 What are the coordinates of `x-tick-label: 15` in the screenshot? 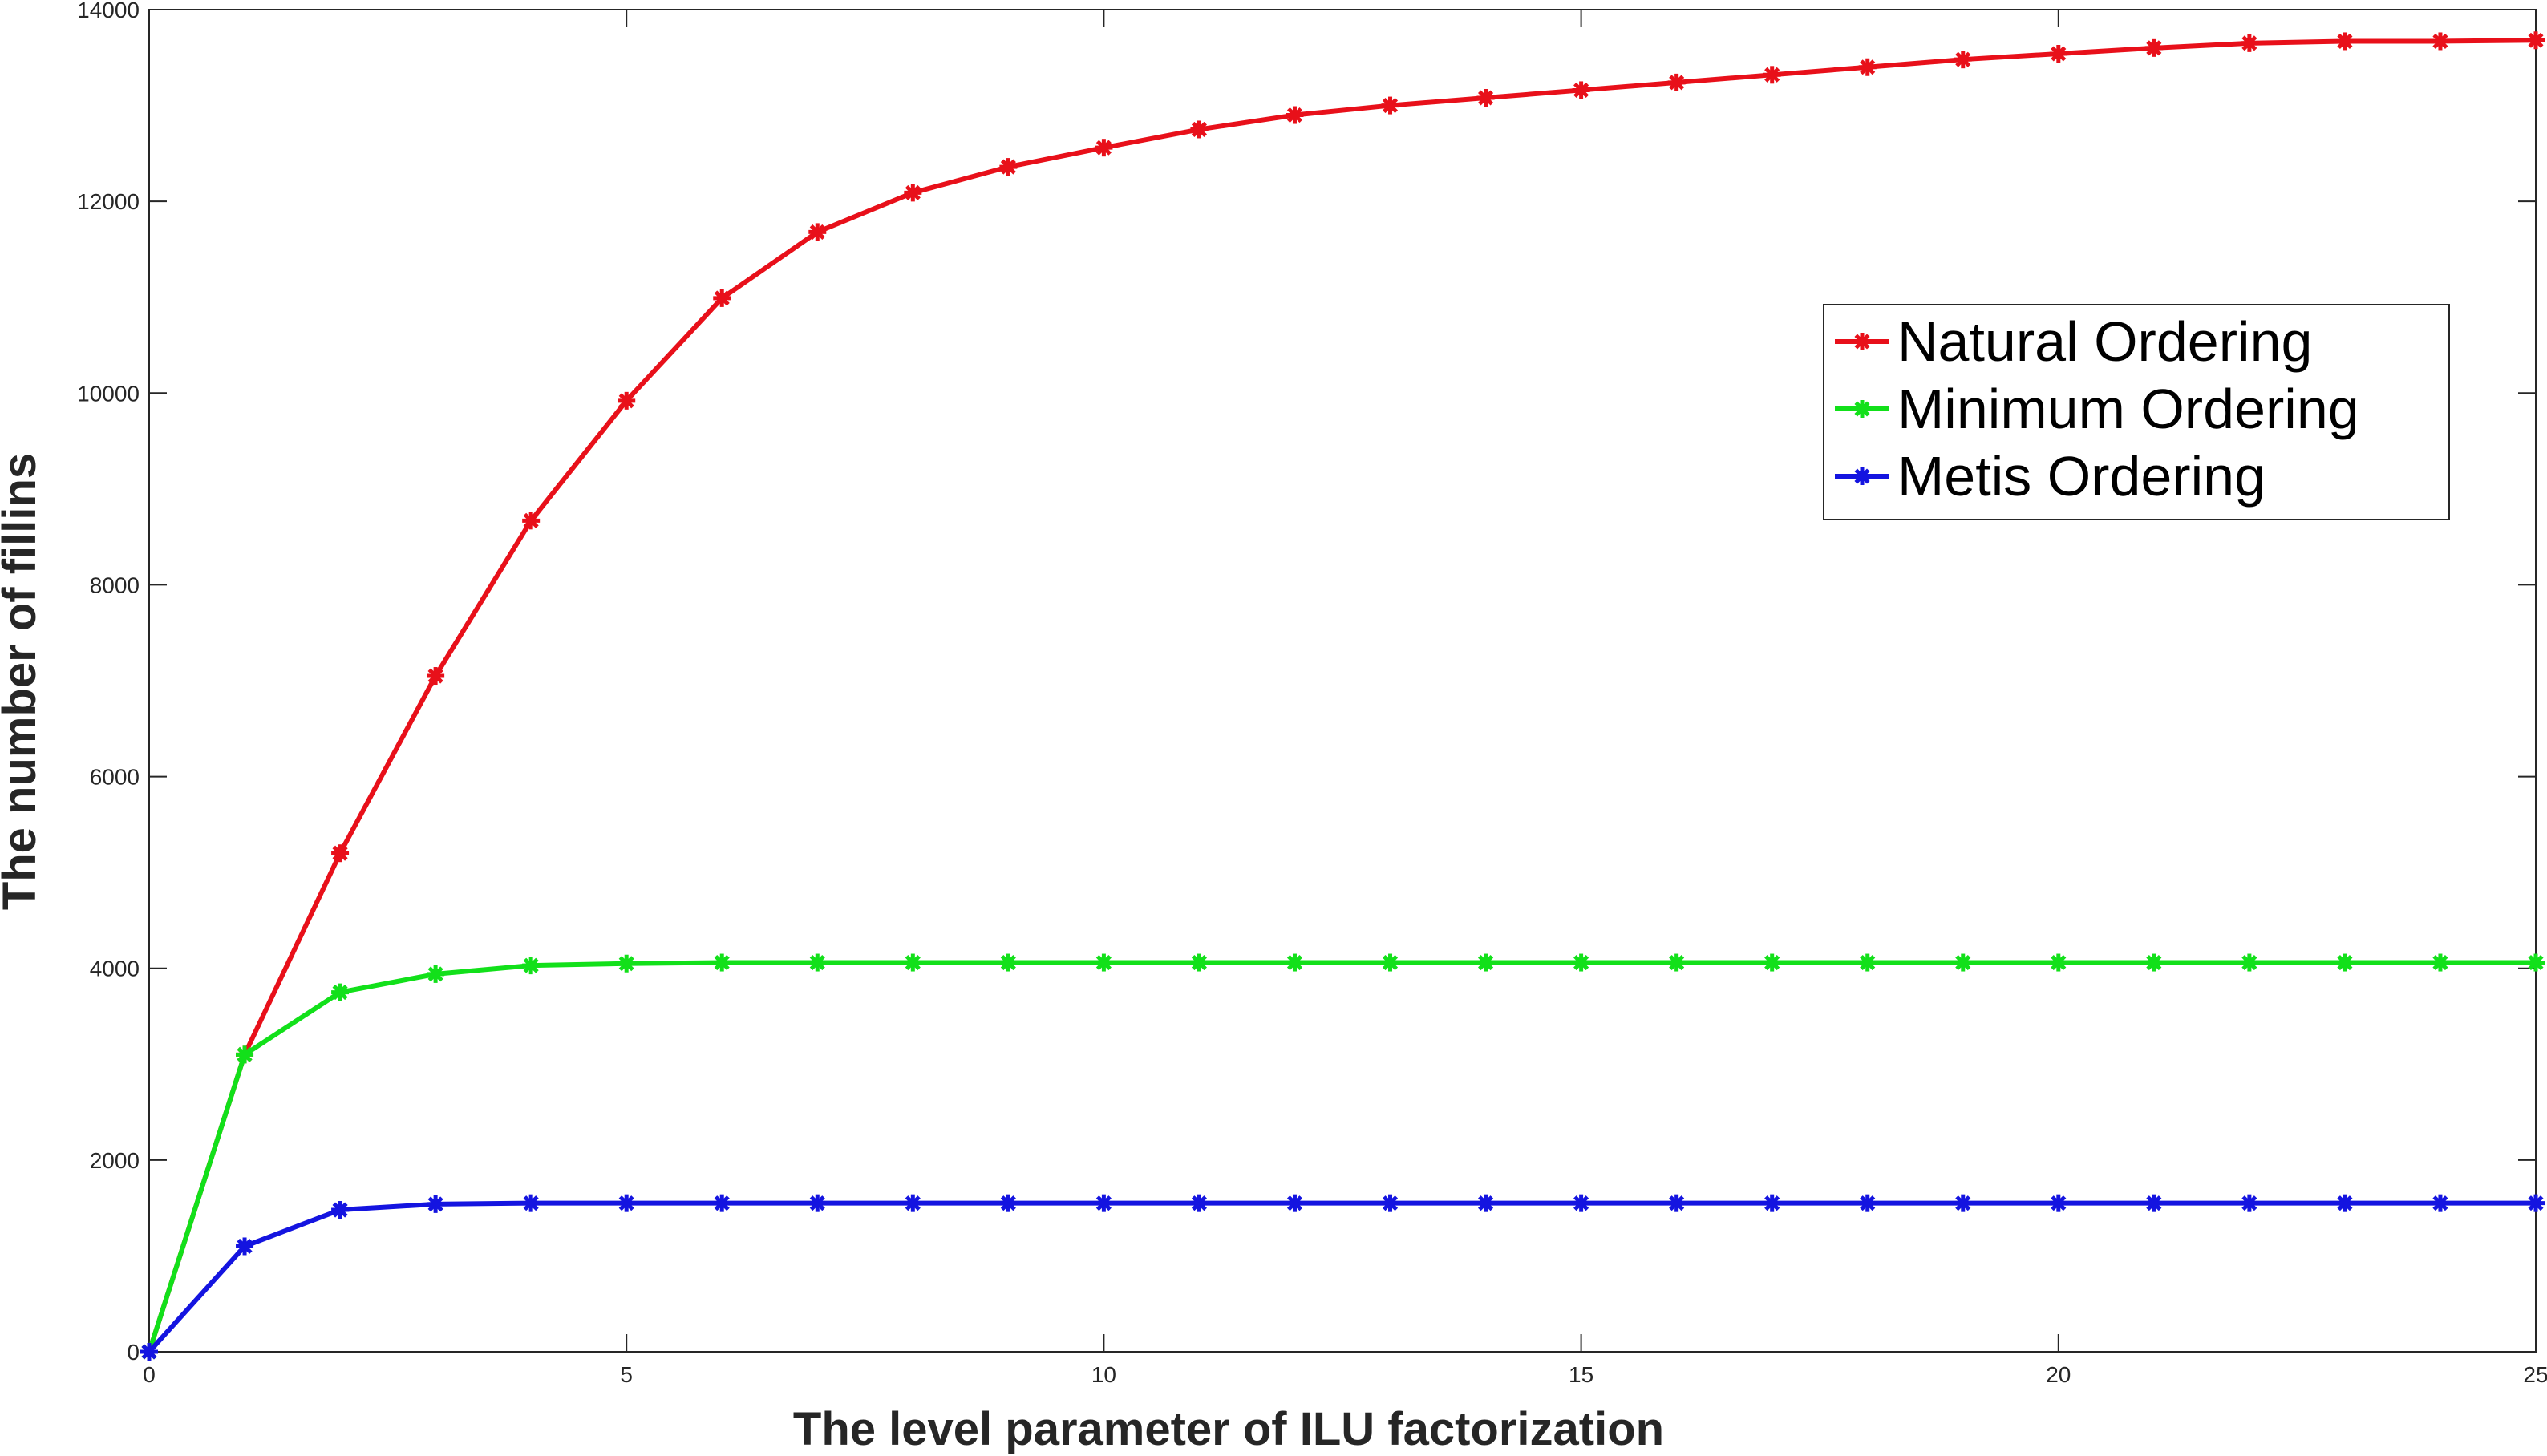 It's located at (1581, 1374).